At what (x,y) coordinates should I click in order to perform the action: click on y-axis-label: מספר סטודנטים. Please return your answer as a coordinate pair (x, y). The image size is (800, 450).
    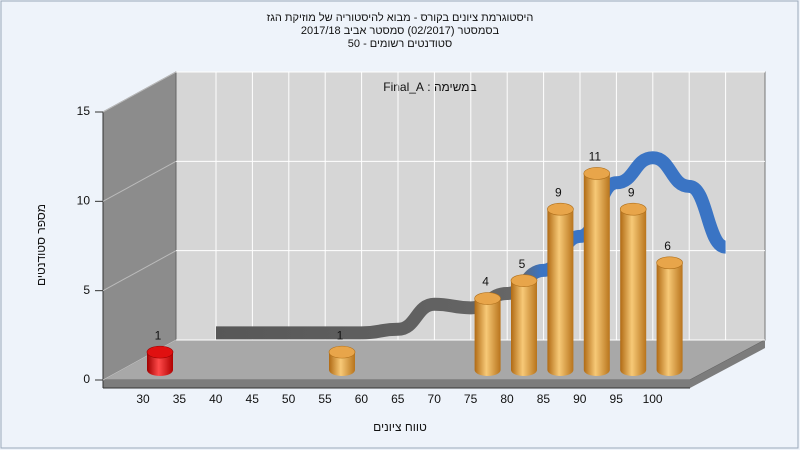
    Looking at the image, I should click on (41, 245).